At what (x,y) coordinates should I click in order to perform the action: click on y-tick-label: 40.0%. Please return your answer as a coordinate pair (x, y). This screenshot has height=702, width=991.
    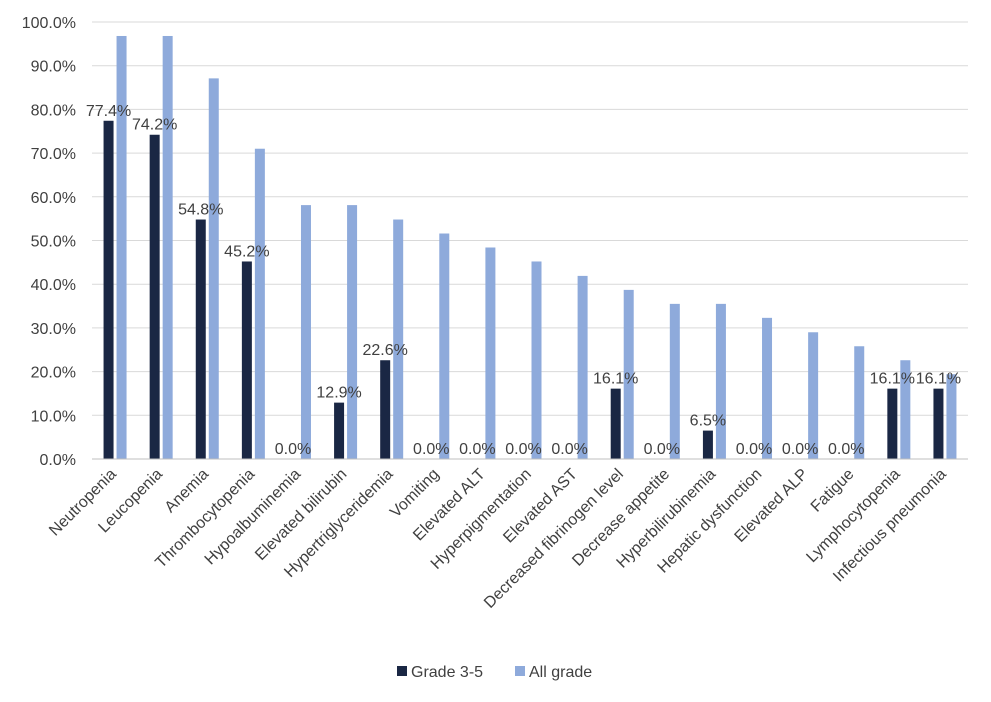
    Looking at the image, I should click on (53, 285).